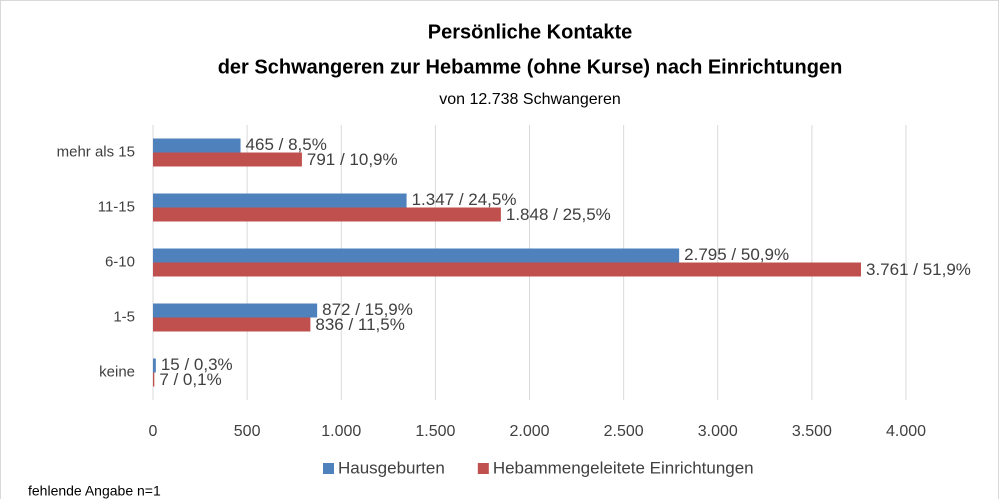  Describe the element at coordinates (529, 99) in the screenshot. I see `chart-subtitle: von 12.738 Schwangeren` at that location.